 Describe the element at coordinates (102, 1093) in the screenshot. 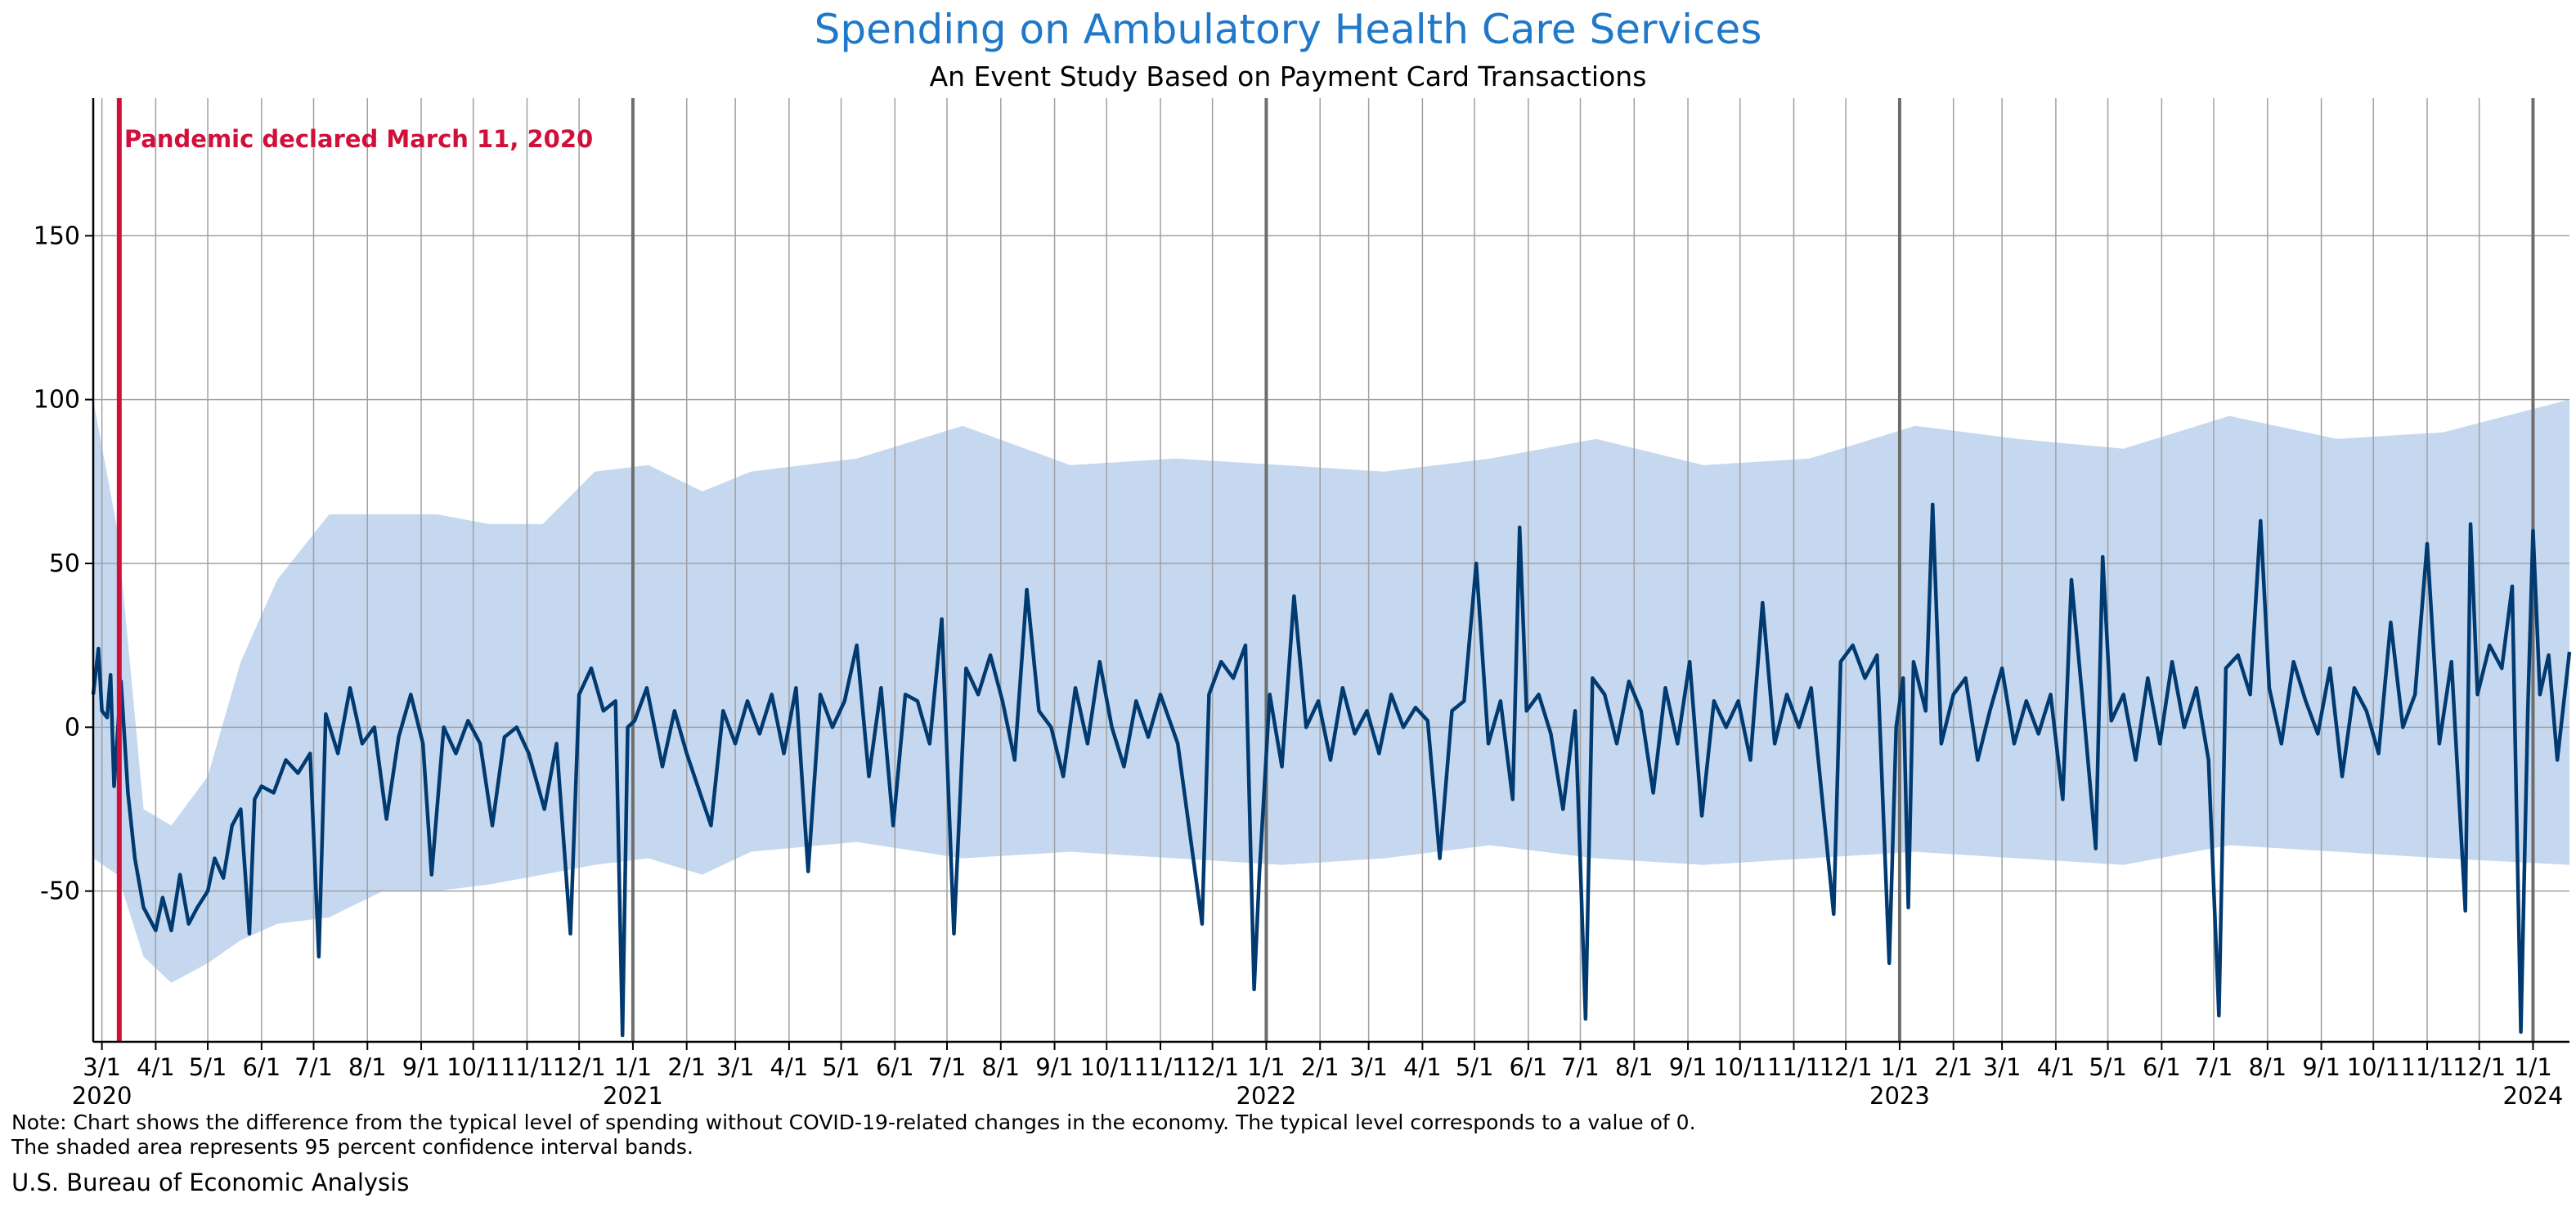

I see `year-label: 2020` at that location.